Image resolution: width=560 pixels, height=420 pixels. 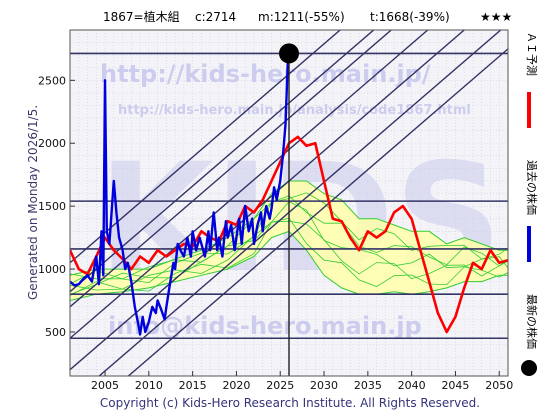 What do you see at coordinates (105, 385) in the screenshot?
I see `x-tick-label: 2005` at bounding box center [105, 385].